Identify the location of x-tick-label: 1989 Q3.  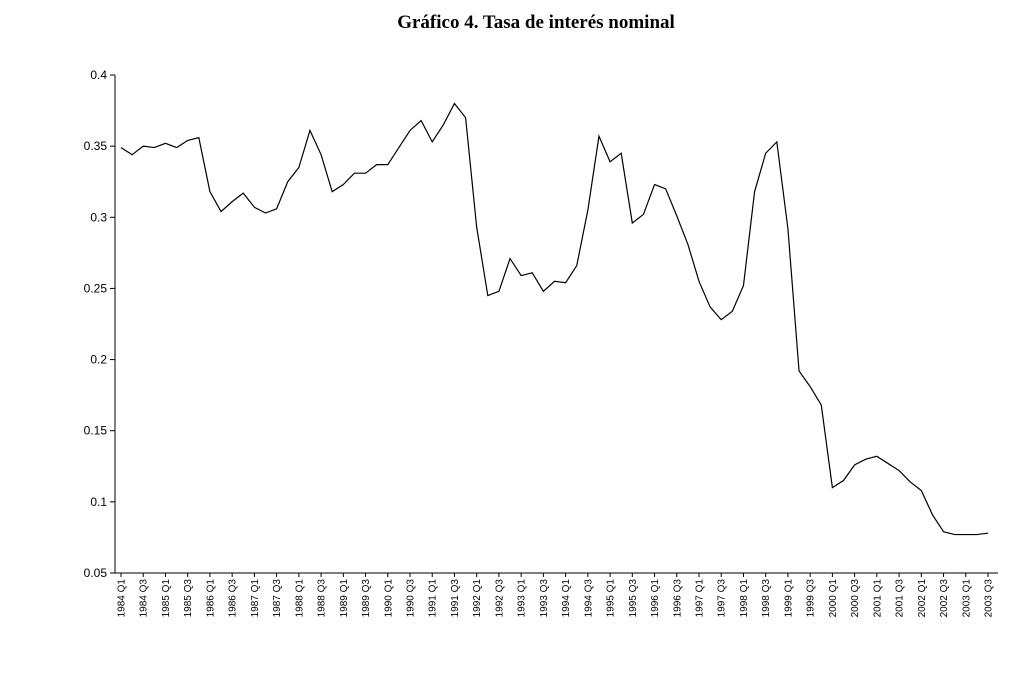
(366, 598).